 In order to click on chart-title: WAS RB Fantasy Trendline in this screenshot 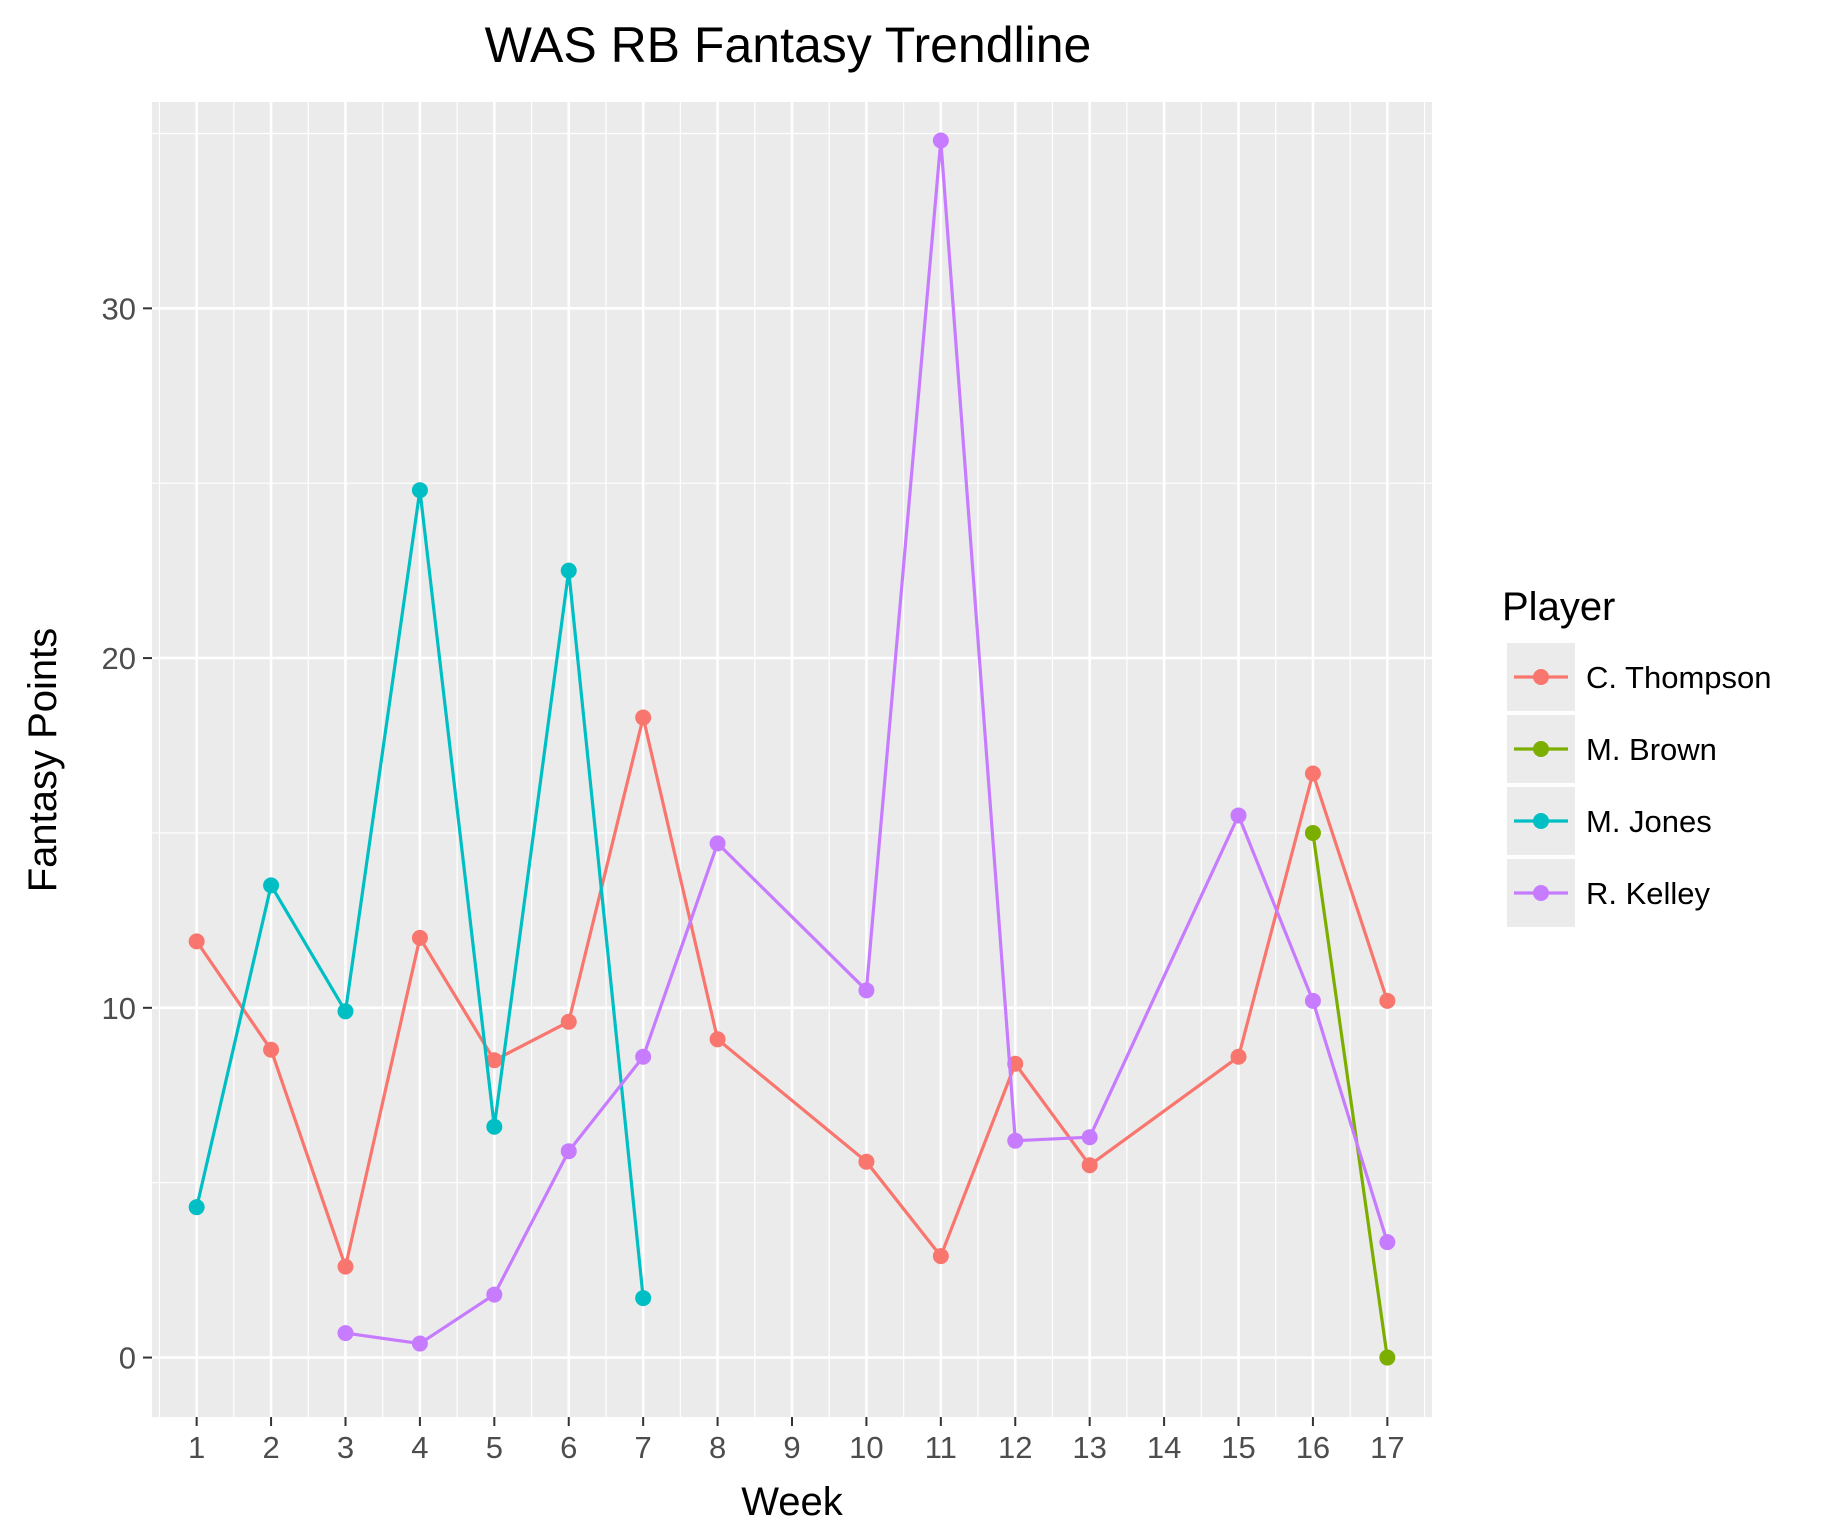, I will do `click(788, 45)`.